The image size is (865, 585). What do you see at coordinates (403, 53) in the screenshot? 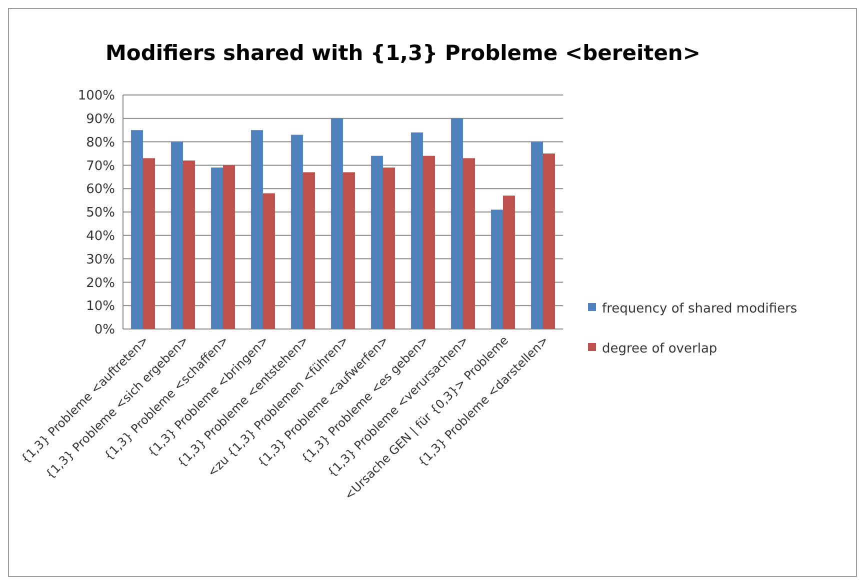
I see `chart-title: Modifiers shared with {1,3} Probleme <bereiten>` at bounding box center [403, 53].